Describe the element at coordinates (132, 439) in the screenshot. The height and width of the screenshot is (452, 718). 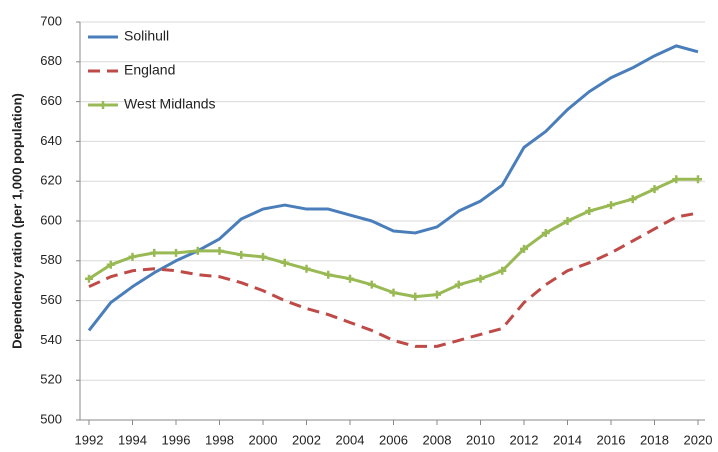
I see `x-tick-label: 1994` at that location.